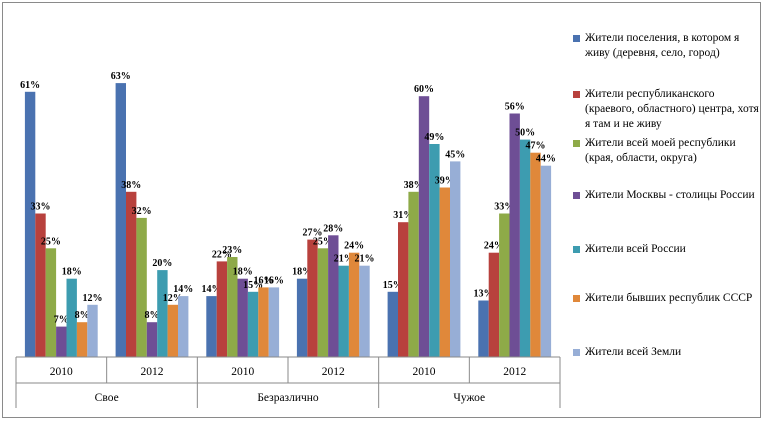 The image size is (765, 422). I want to click on group-label-1: Безразлично, so click(288, 398).